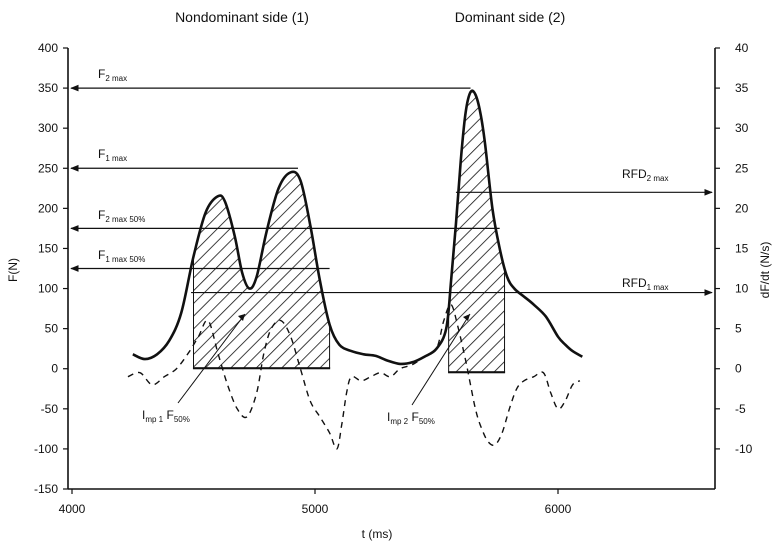  What do you see at coordinates (411, 418) in the screenshot?
I see `label-imp2: Imp 2 F50%` at bounding box center [411, 418].